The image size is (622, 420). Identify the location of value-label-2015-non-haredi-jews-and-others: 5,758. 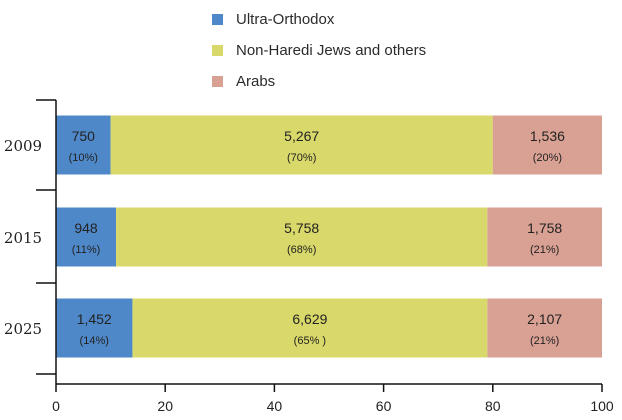
(301, 228).